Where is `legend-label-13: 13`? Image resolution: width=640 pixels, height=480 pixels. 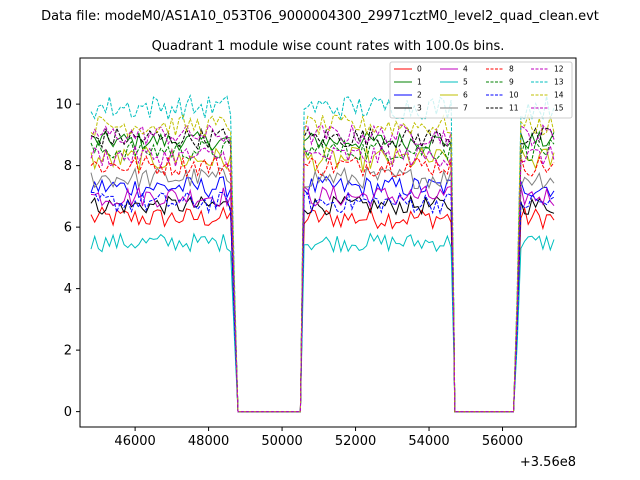 legend-label-13: 13 is located at coordinates (559, 82).